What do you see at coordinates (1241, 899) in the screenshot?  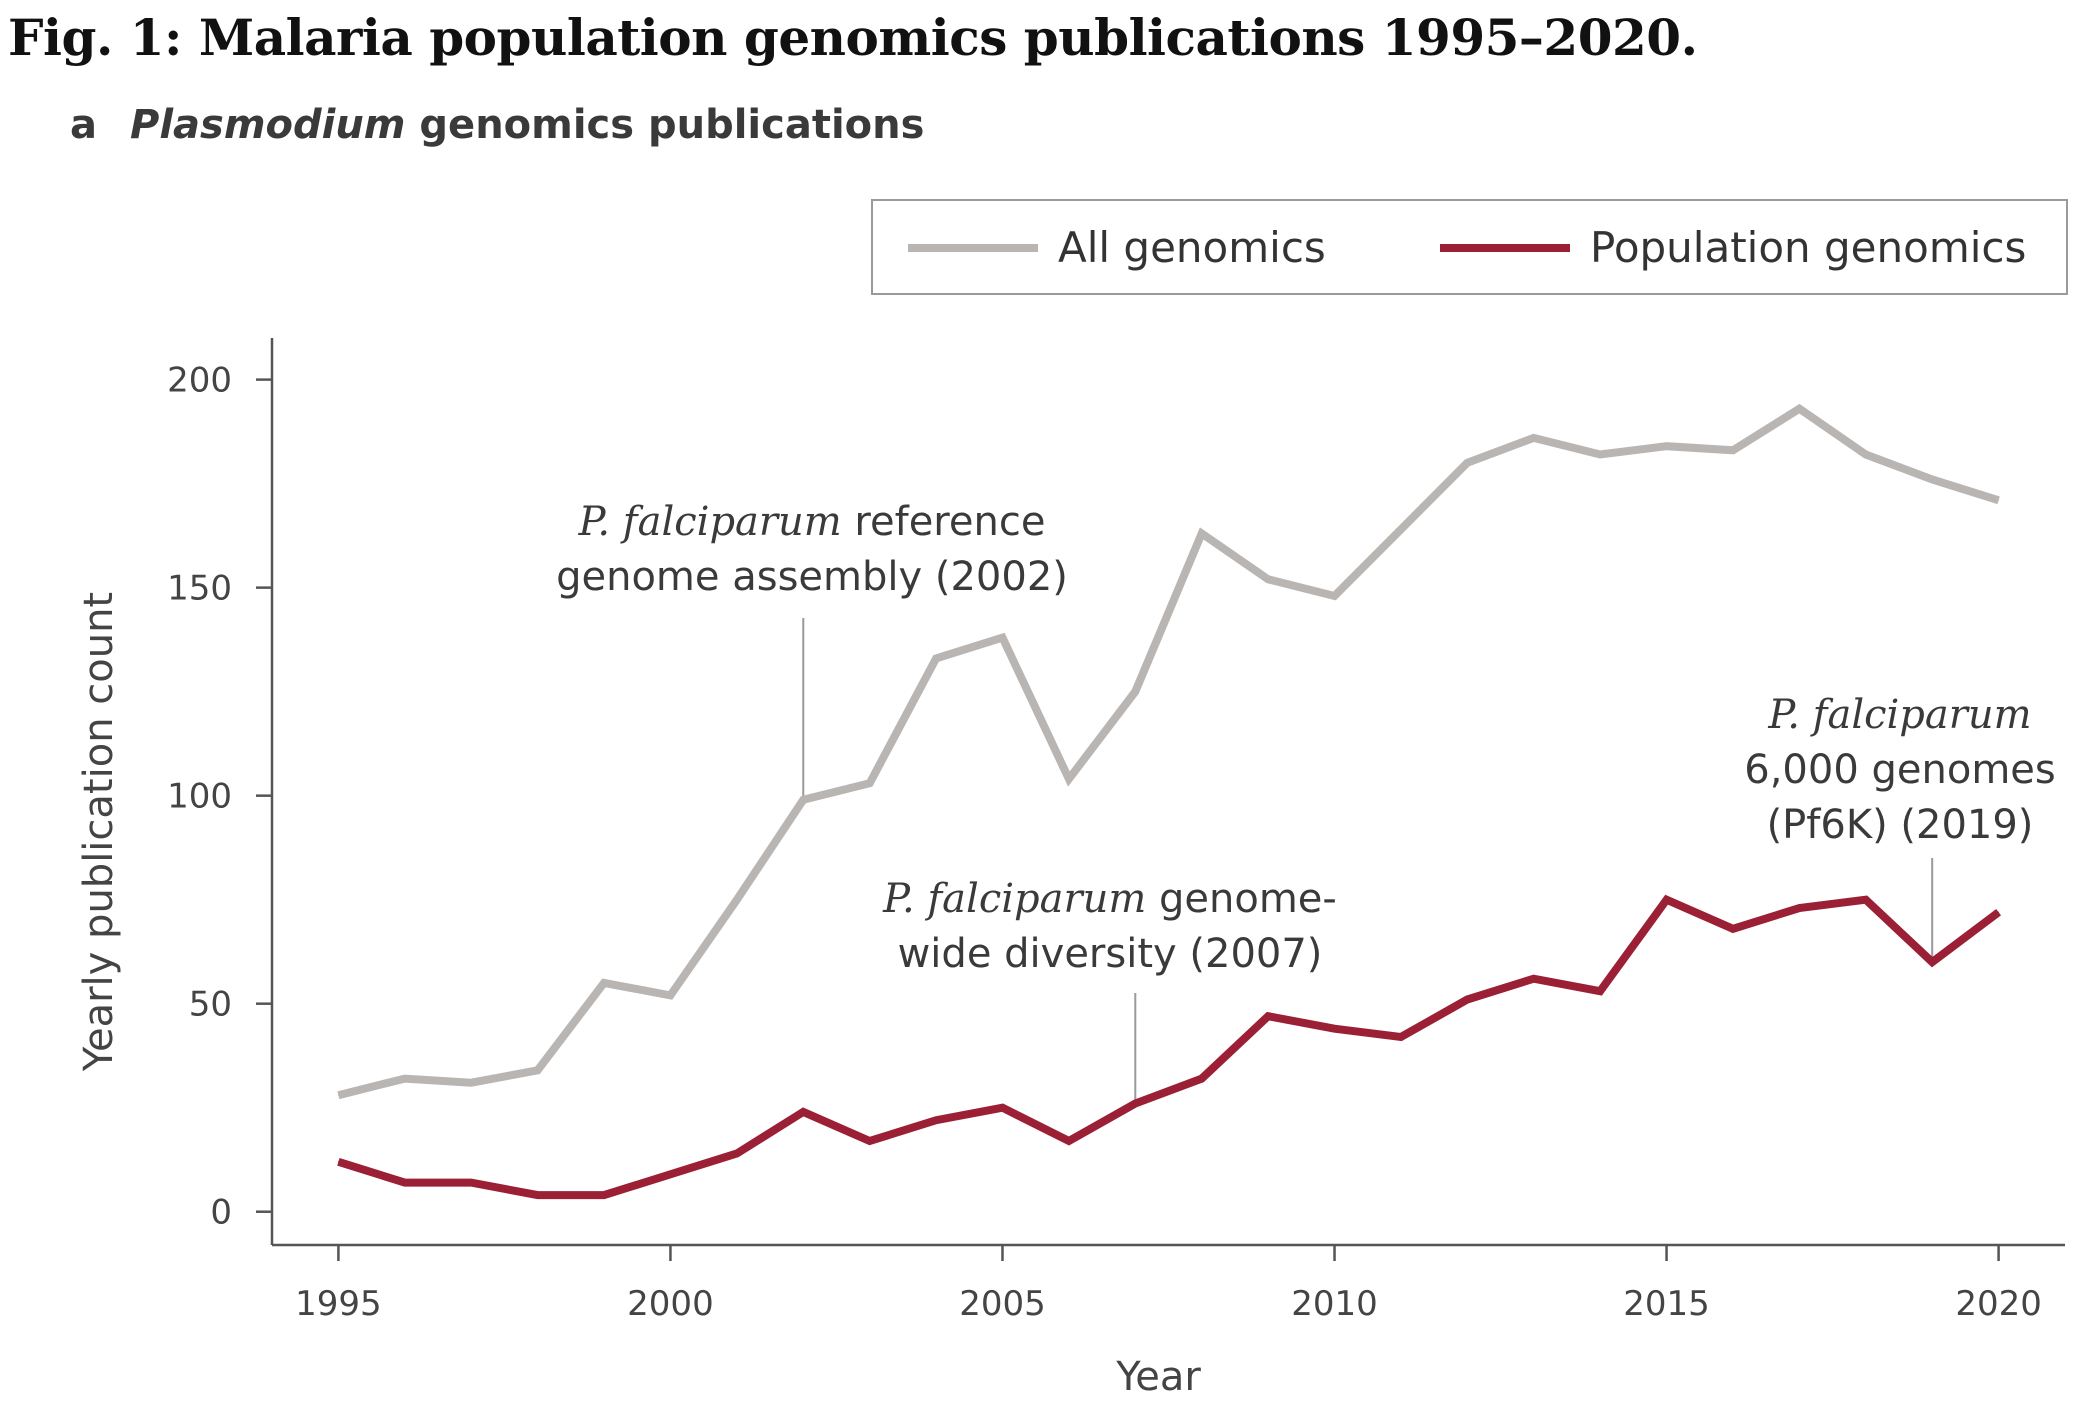 I see `annotation-text: genome-` at bounding box center [1241, 899].